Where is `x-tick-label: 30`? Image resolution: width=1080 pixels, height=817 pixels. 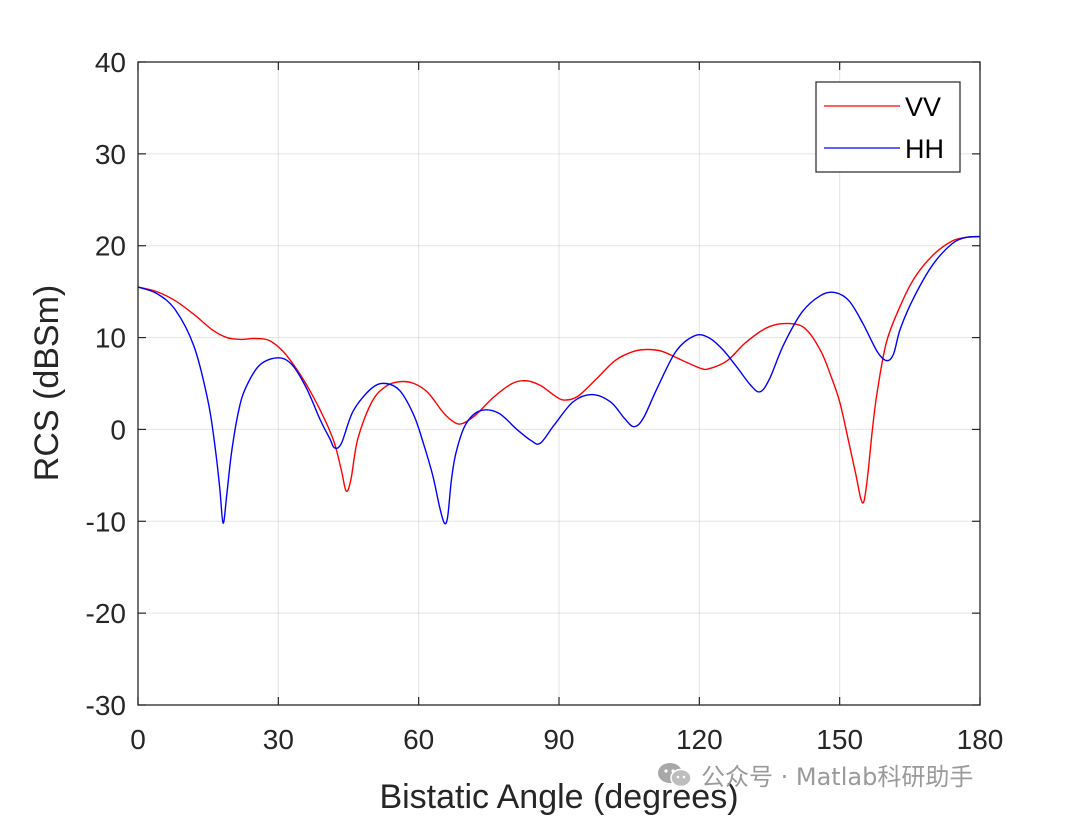 x-tick-label: 30 is located at coordinates (278, 739).